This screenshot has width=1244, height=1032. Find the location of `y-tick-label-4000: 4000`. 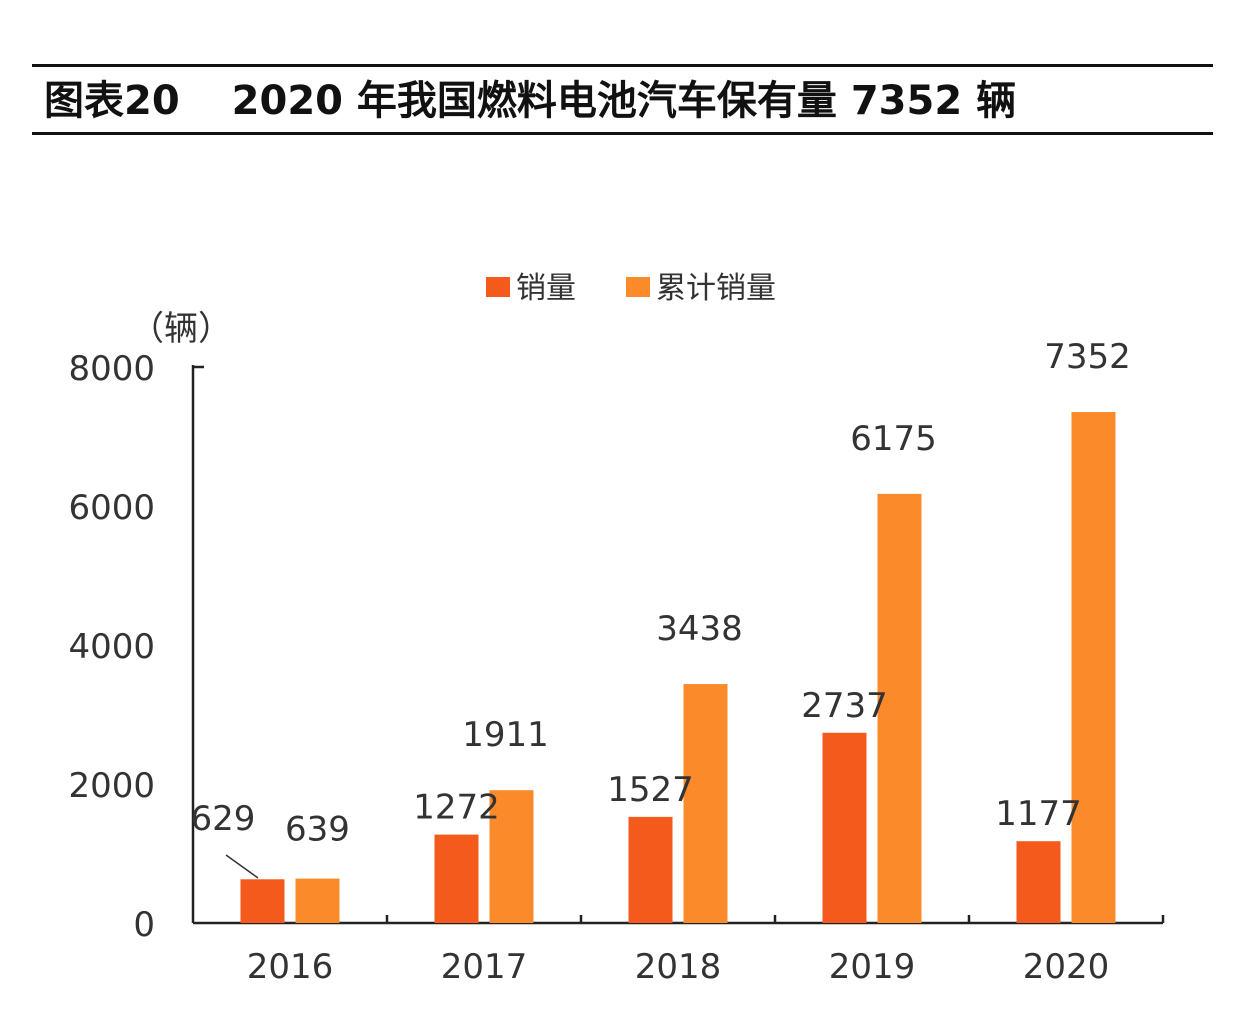

y-tick-label-4000: 4000 is located at coordinates (111, 647).